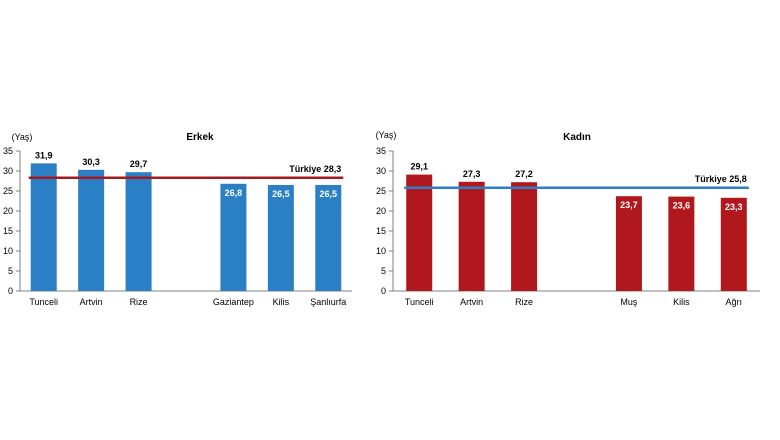 The image size is (780, 440). I want to click on reference-line-label: Türkiye 28,3, so click(315, 169).